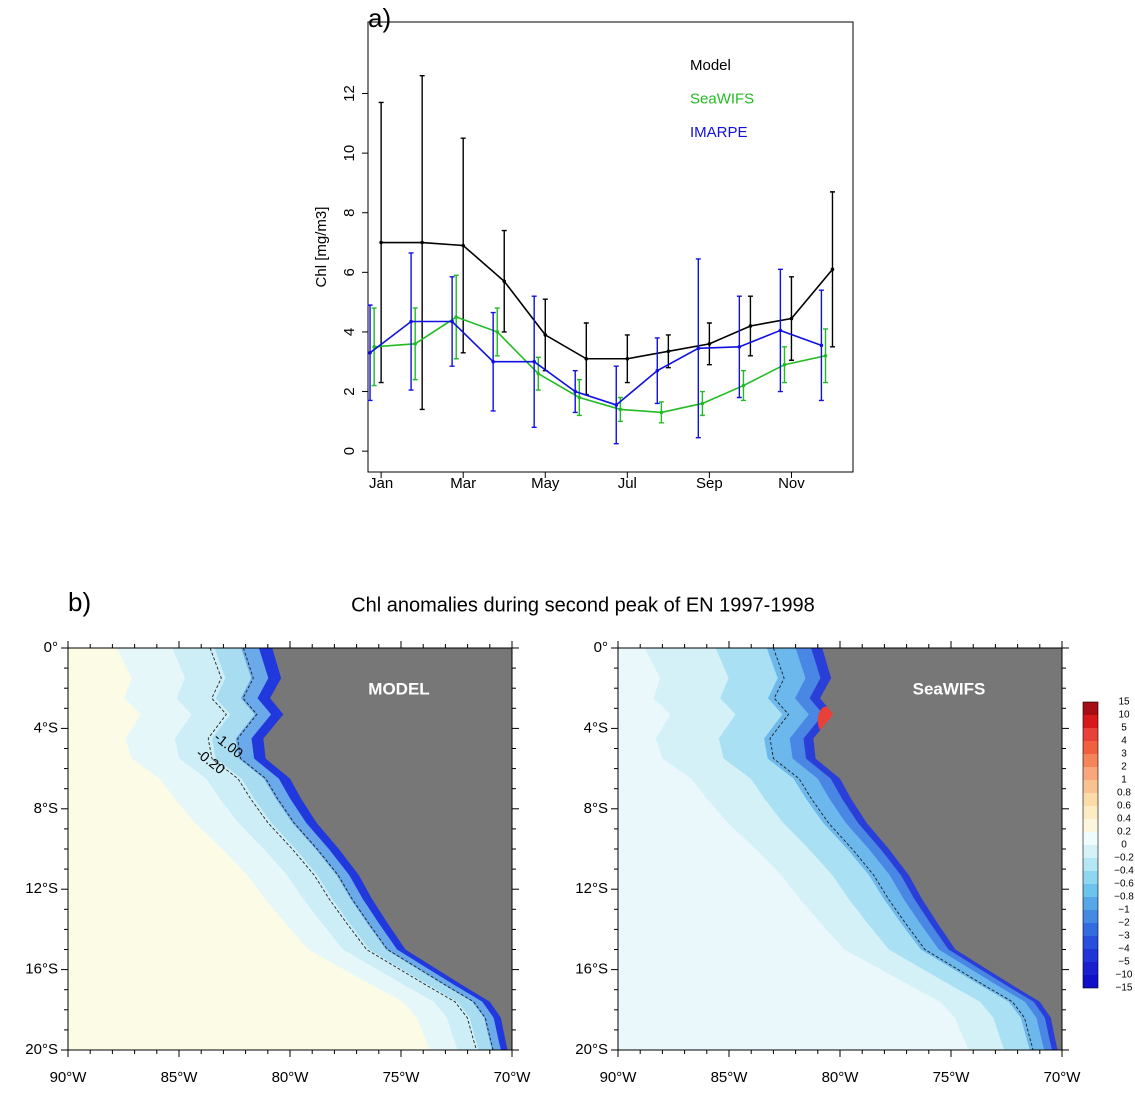 The image size is (1135, 1095). I want to click on colorbar-label: 5, so click(1124, 728).